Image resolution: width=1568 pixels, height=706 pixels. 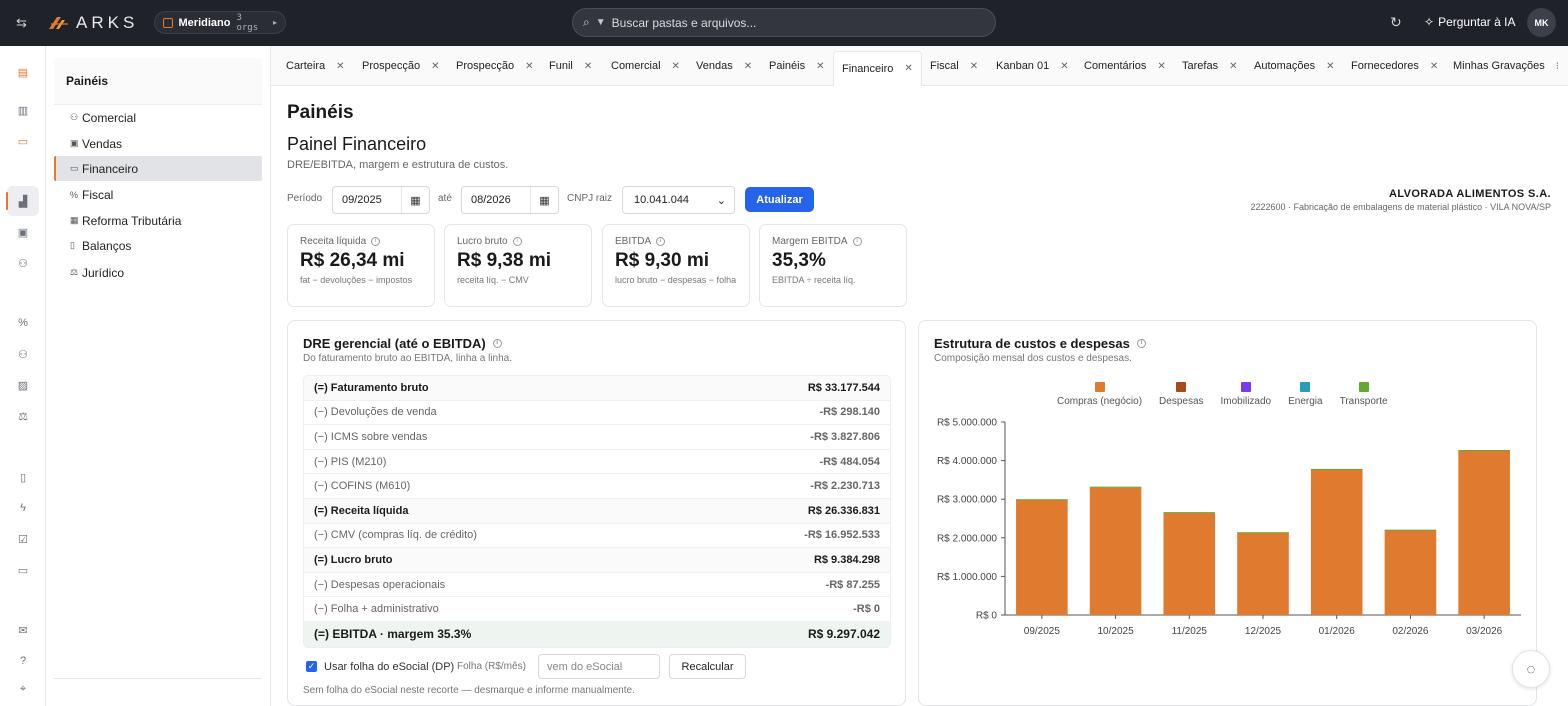 What do you see at coordinates (93, 23) in the screenshot?
I see `app-logo: ARKS` at bounding box center [93, 23].